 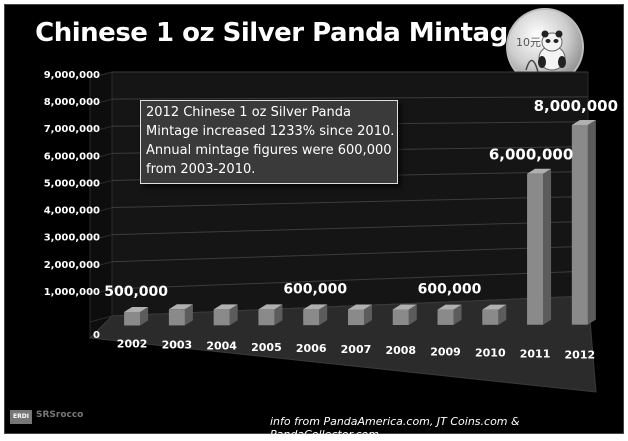 I want to click on data-label-2012: 8,000,000, so click(x=576, y=106).